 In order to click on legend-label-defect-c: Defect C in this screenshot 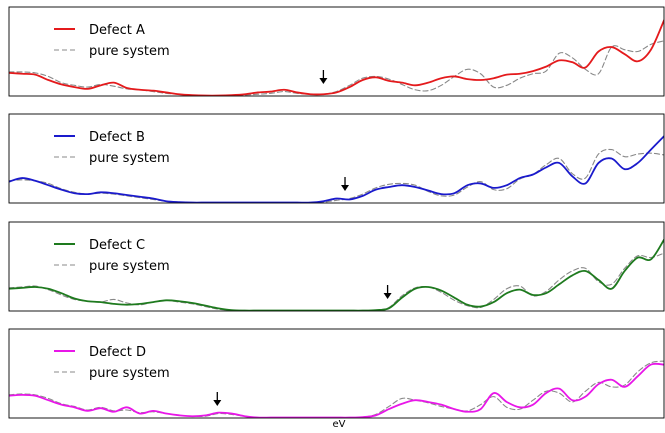, I will do `click(117, 245)`.